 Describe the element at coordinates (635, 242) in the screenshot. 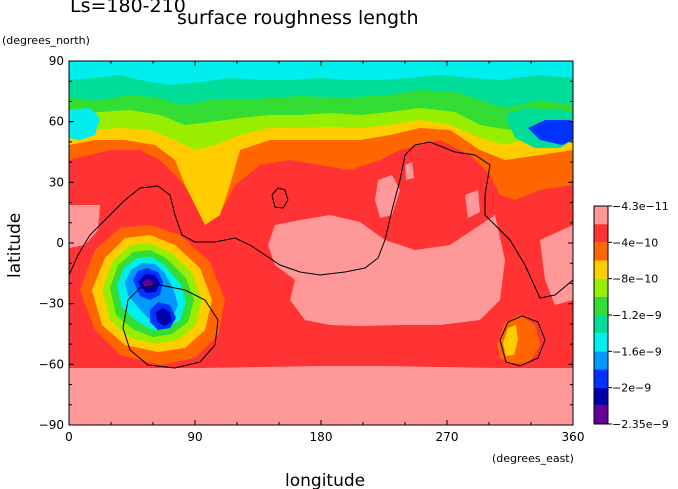

I see `colorbar-label: −4e−10` at that location.